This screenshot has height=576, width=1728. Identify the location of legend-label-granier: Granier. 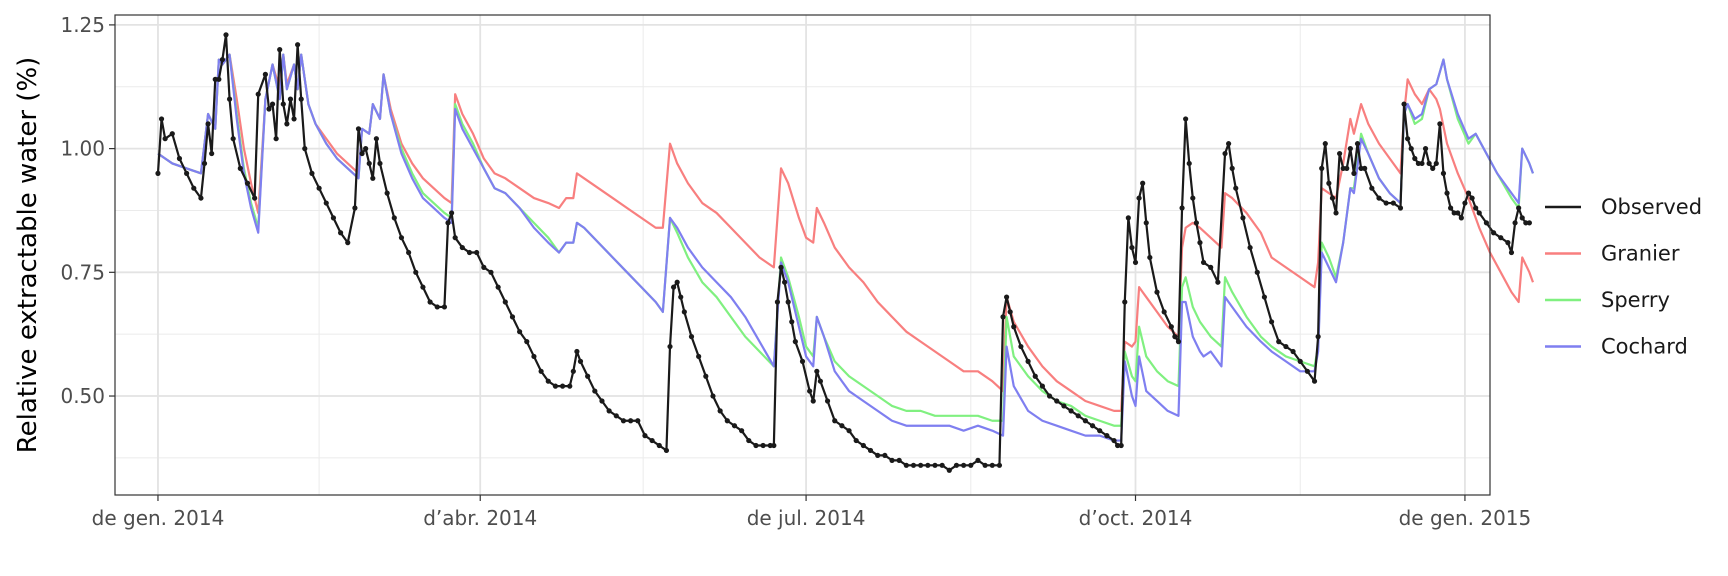
(1640, 254).